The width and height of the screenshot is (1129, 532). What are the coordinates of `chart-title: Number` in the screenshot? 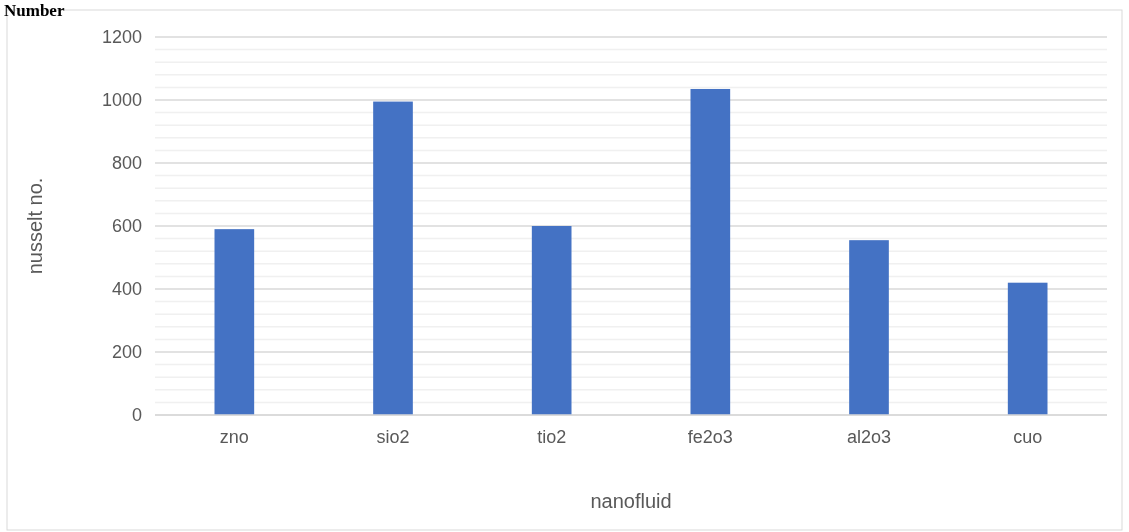 It's located at (34, 10).